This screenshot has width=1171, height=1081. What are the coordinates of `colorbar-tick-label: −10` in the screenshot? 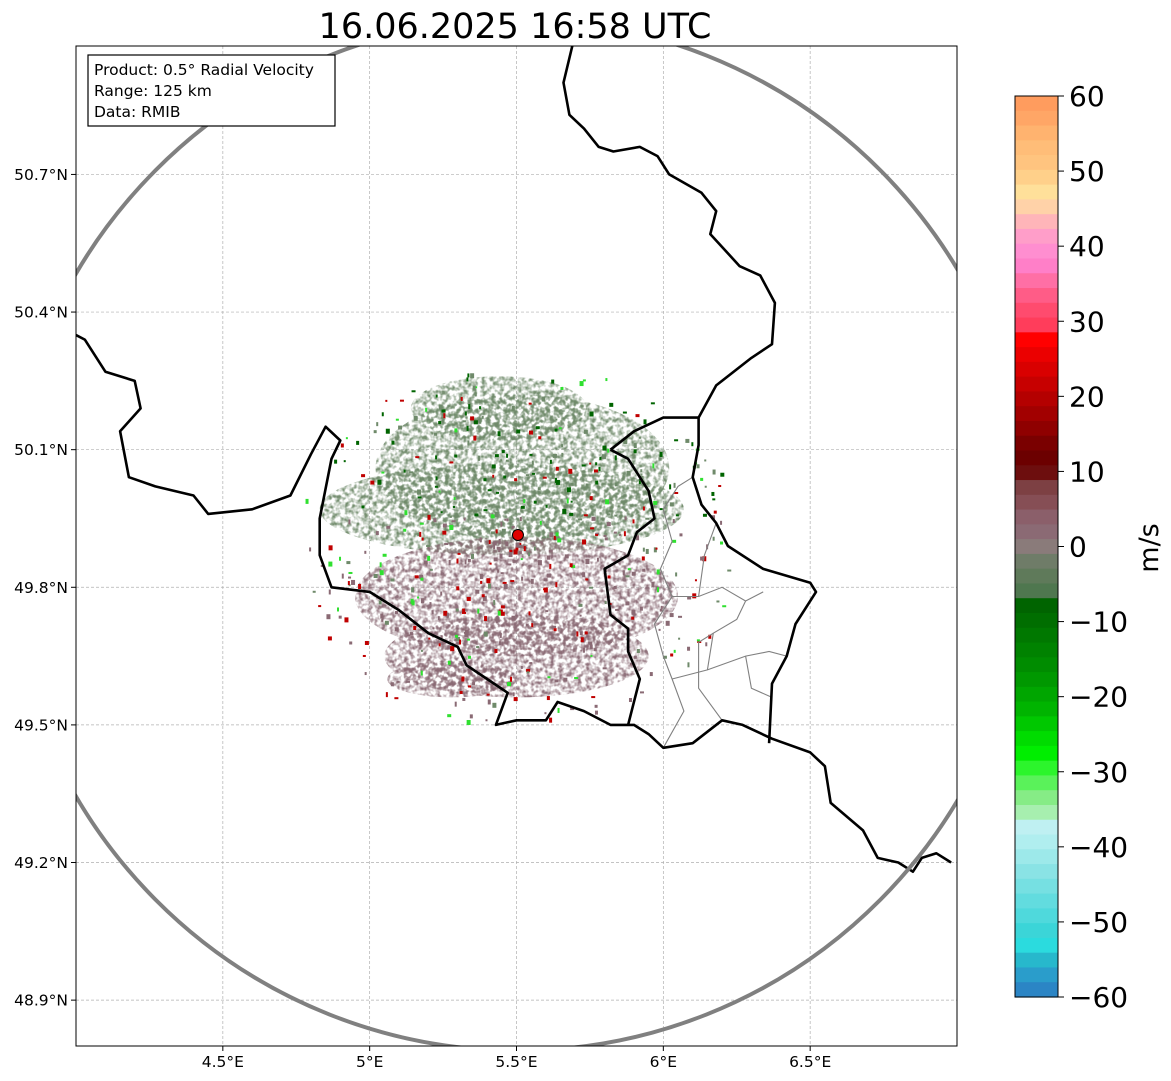 It's located at (1098, 622).